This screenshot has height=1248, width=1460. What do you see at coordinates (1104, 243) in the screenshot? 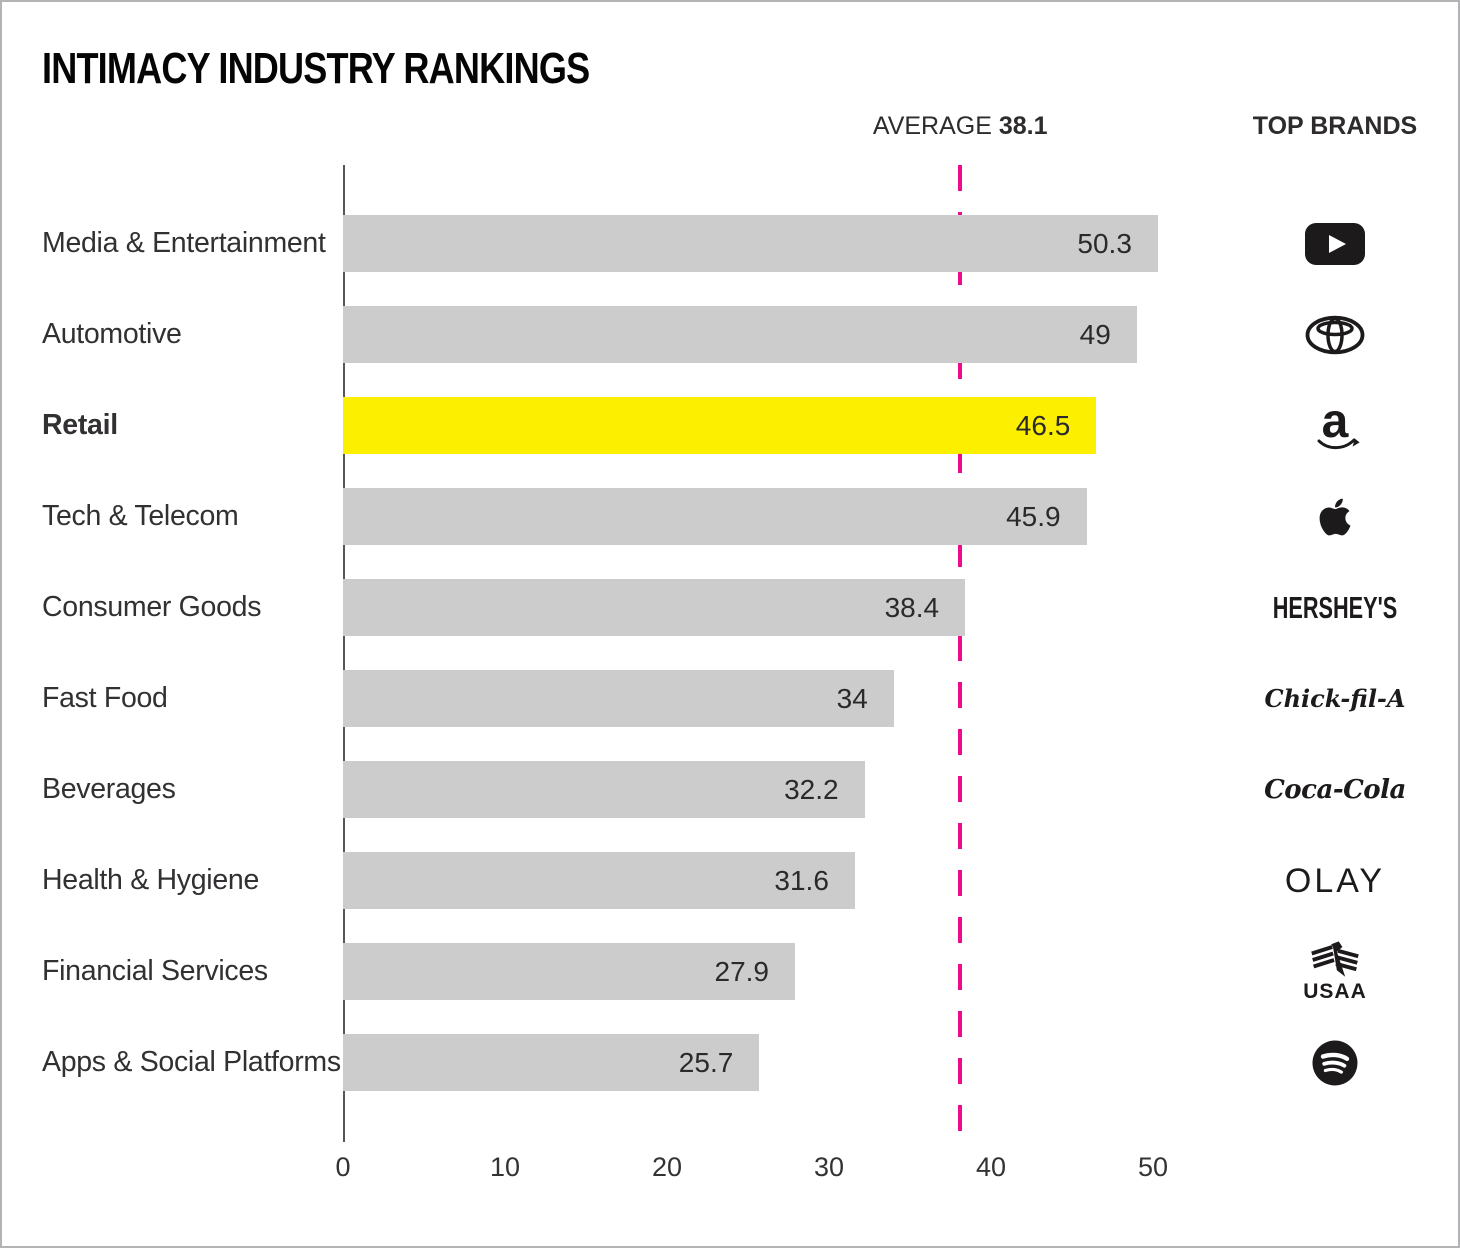
I see `bar-value-label: 50.3` at bounding box center [1104, 243].